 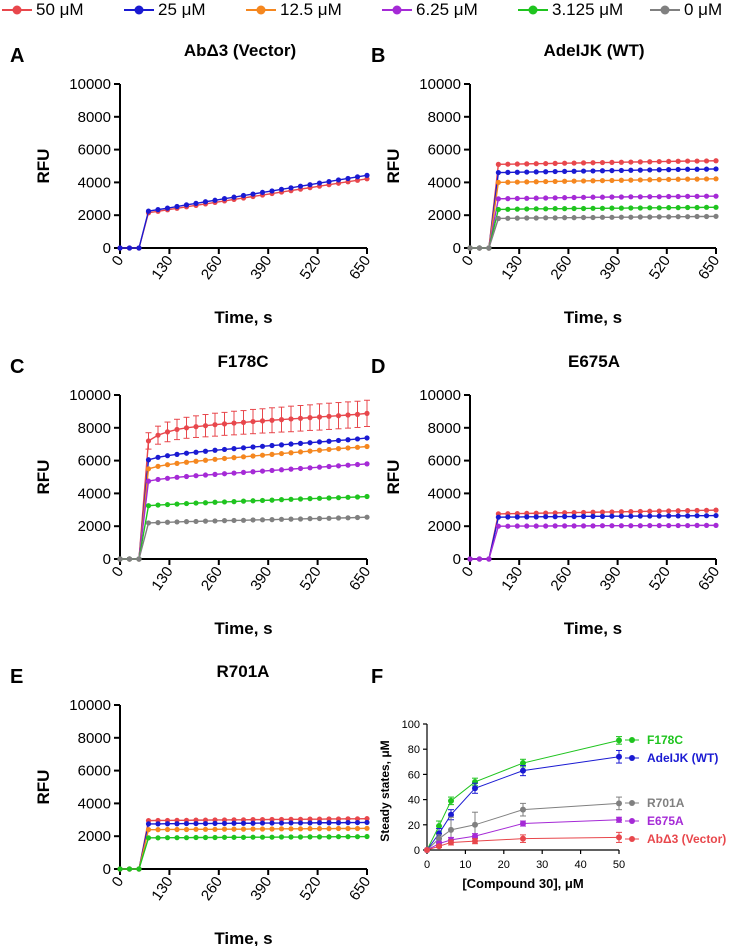 What do you see at coordinates (107, 248) in the screenshot?
I see `y-tick-label: 0` at bounding box center [107, 248].